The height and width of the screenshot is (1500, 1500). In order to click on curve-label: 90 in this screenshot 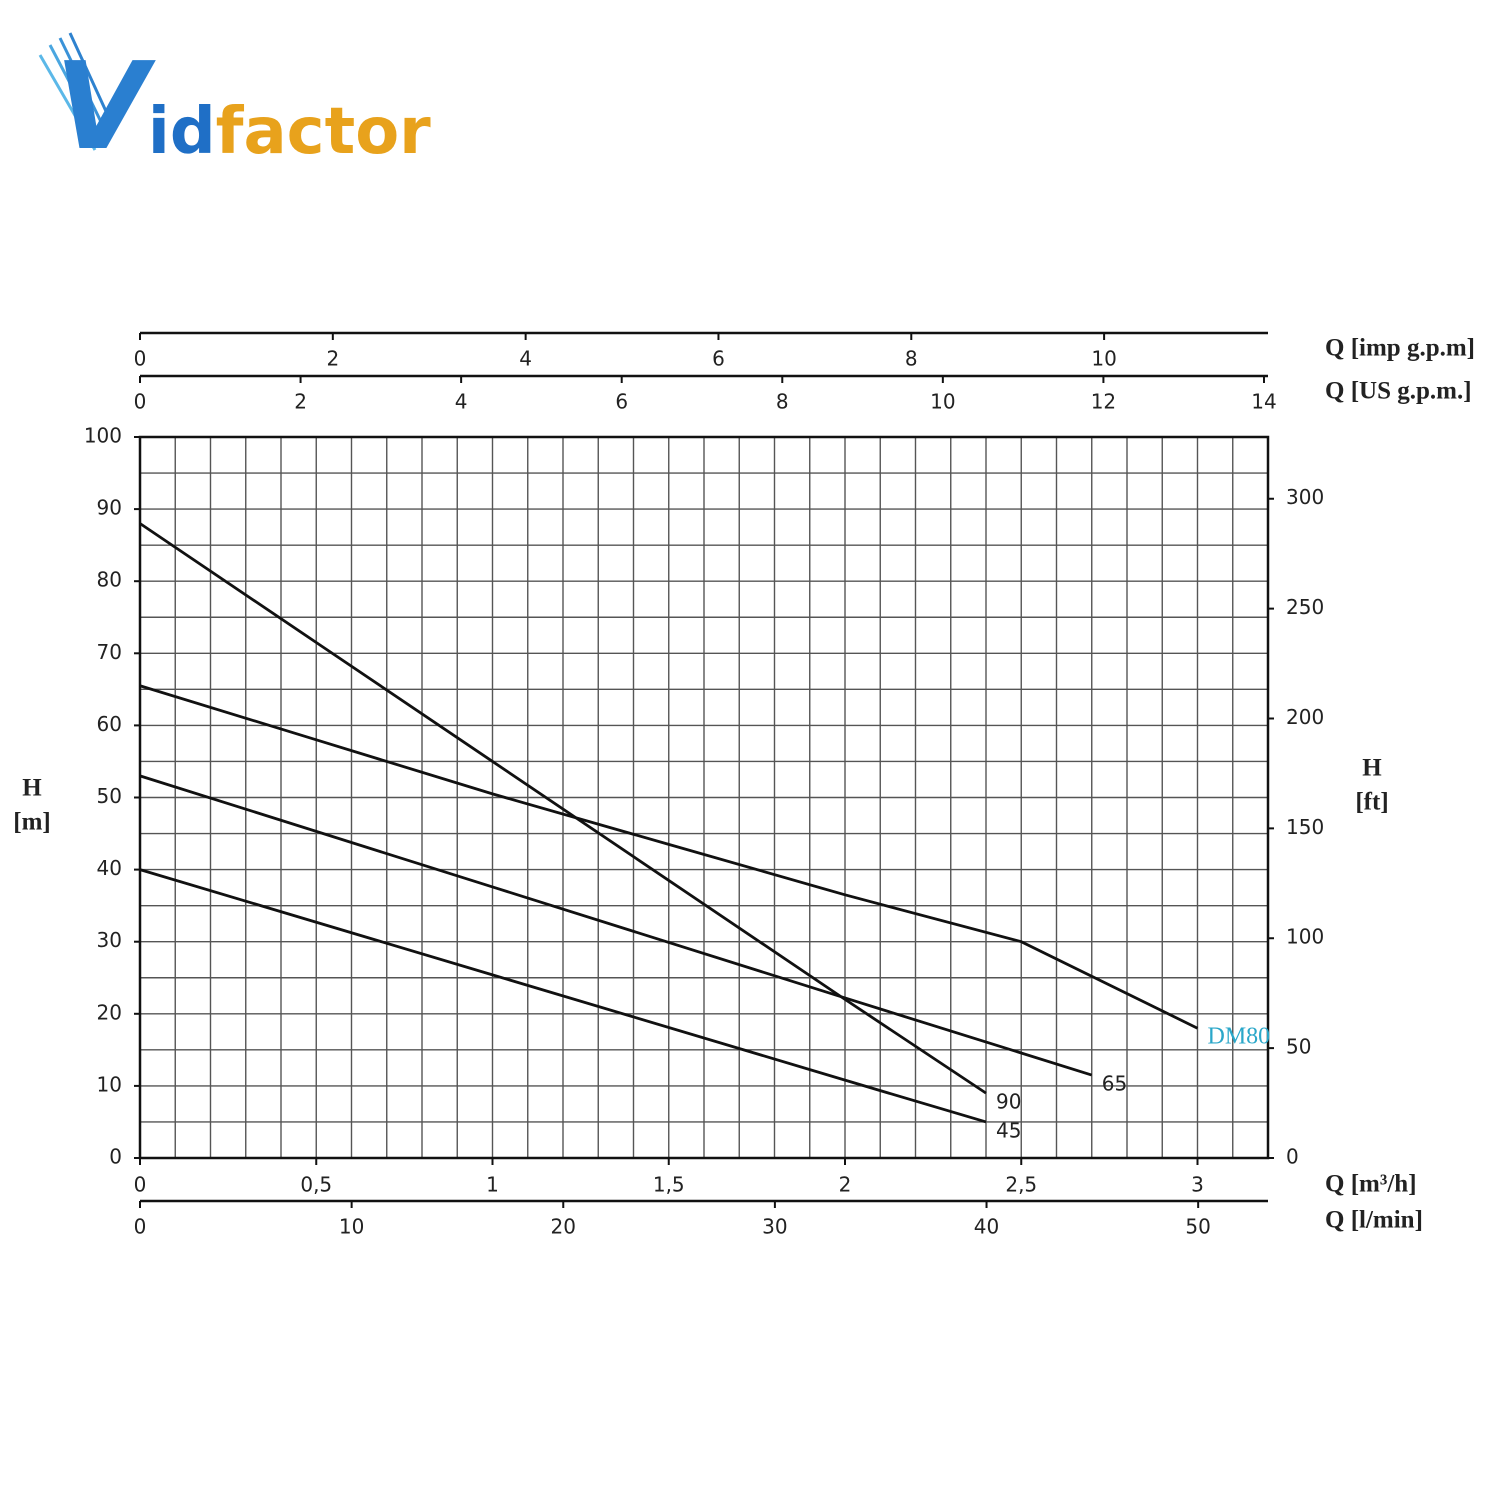, I will do `click(1008, 1102)`.